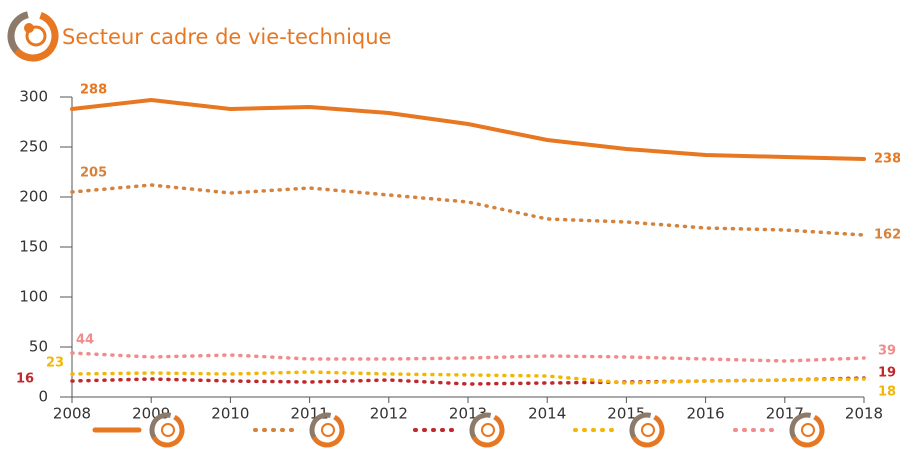 Image resolution: width=900 pixels, height=474 pixels. Describe the element at coordinates (33, 147) in the screenshot. I see `y-tick-label: 250` at that location.